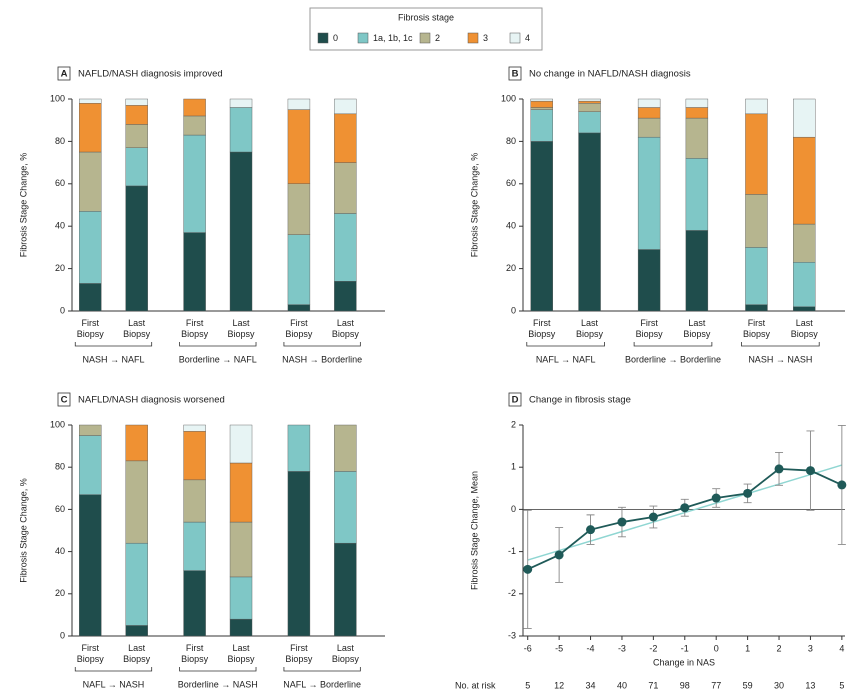  I want to click on risk-count: 77, so click(716, 685).